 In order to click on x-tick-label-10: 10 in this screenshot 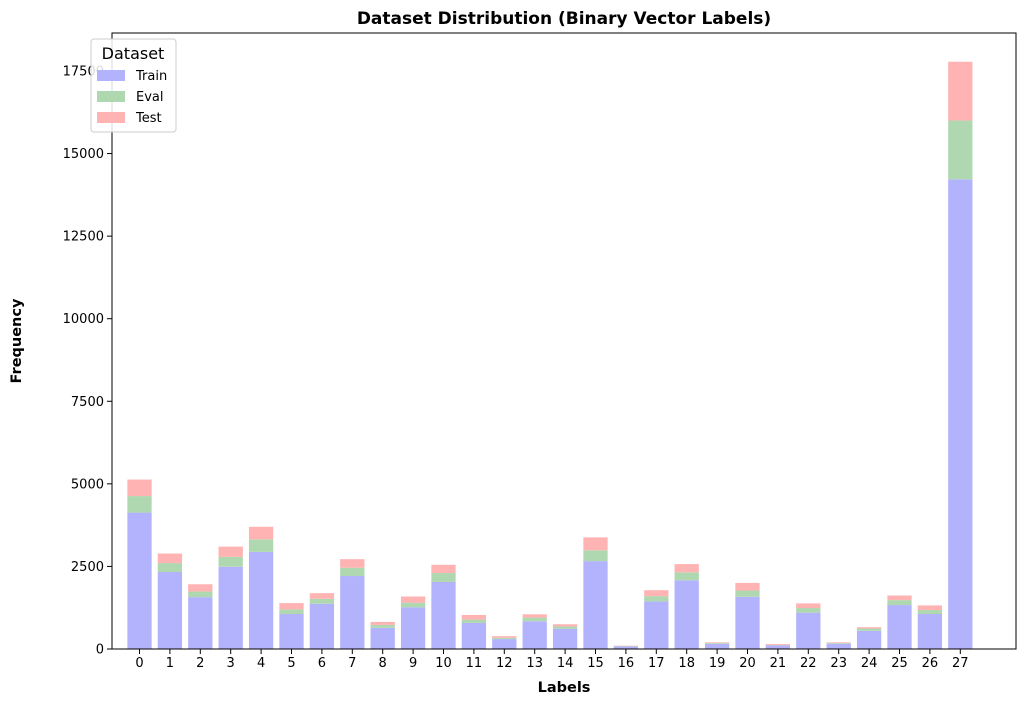, I will do `click(443, 663)`.